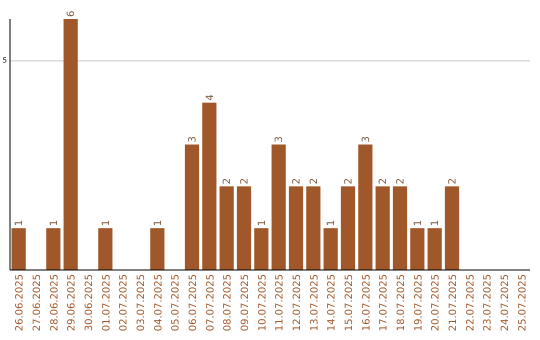 This screenshot has width=540, height=340. What do you see at coordinates (332, 303) in the screenshot?
I see `x-tick-label: 14.07.2025` at bounding box center [332, 303].